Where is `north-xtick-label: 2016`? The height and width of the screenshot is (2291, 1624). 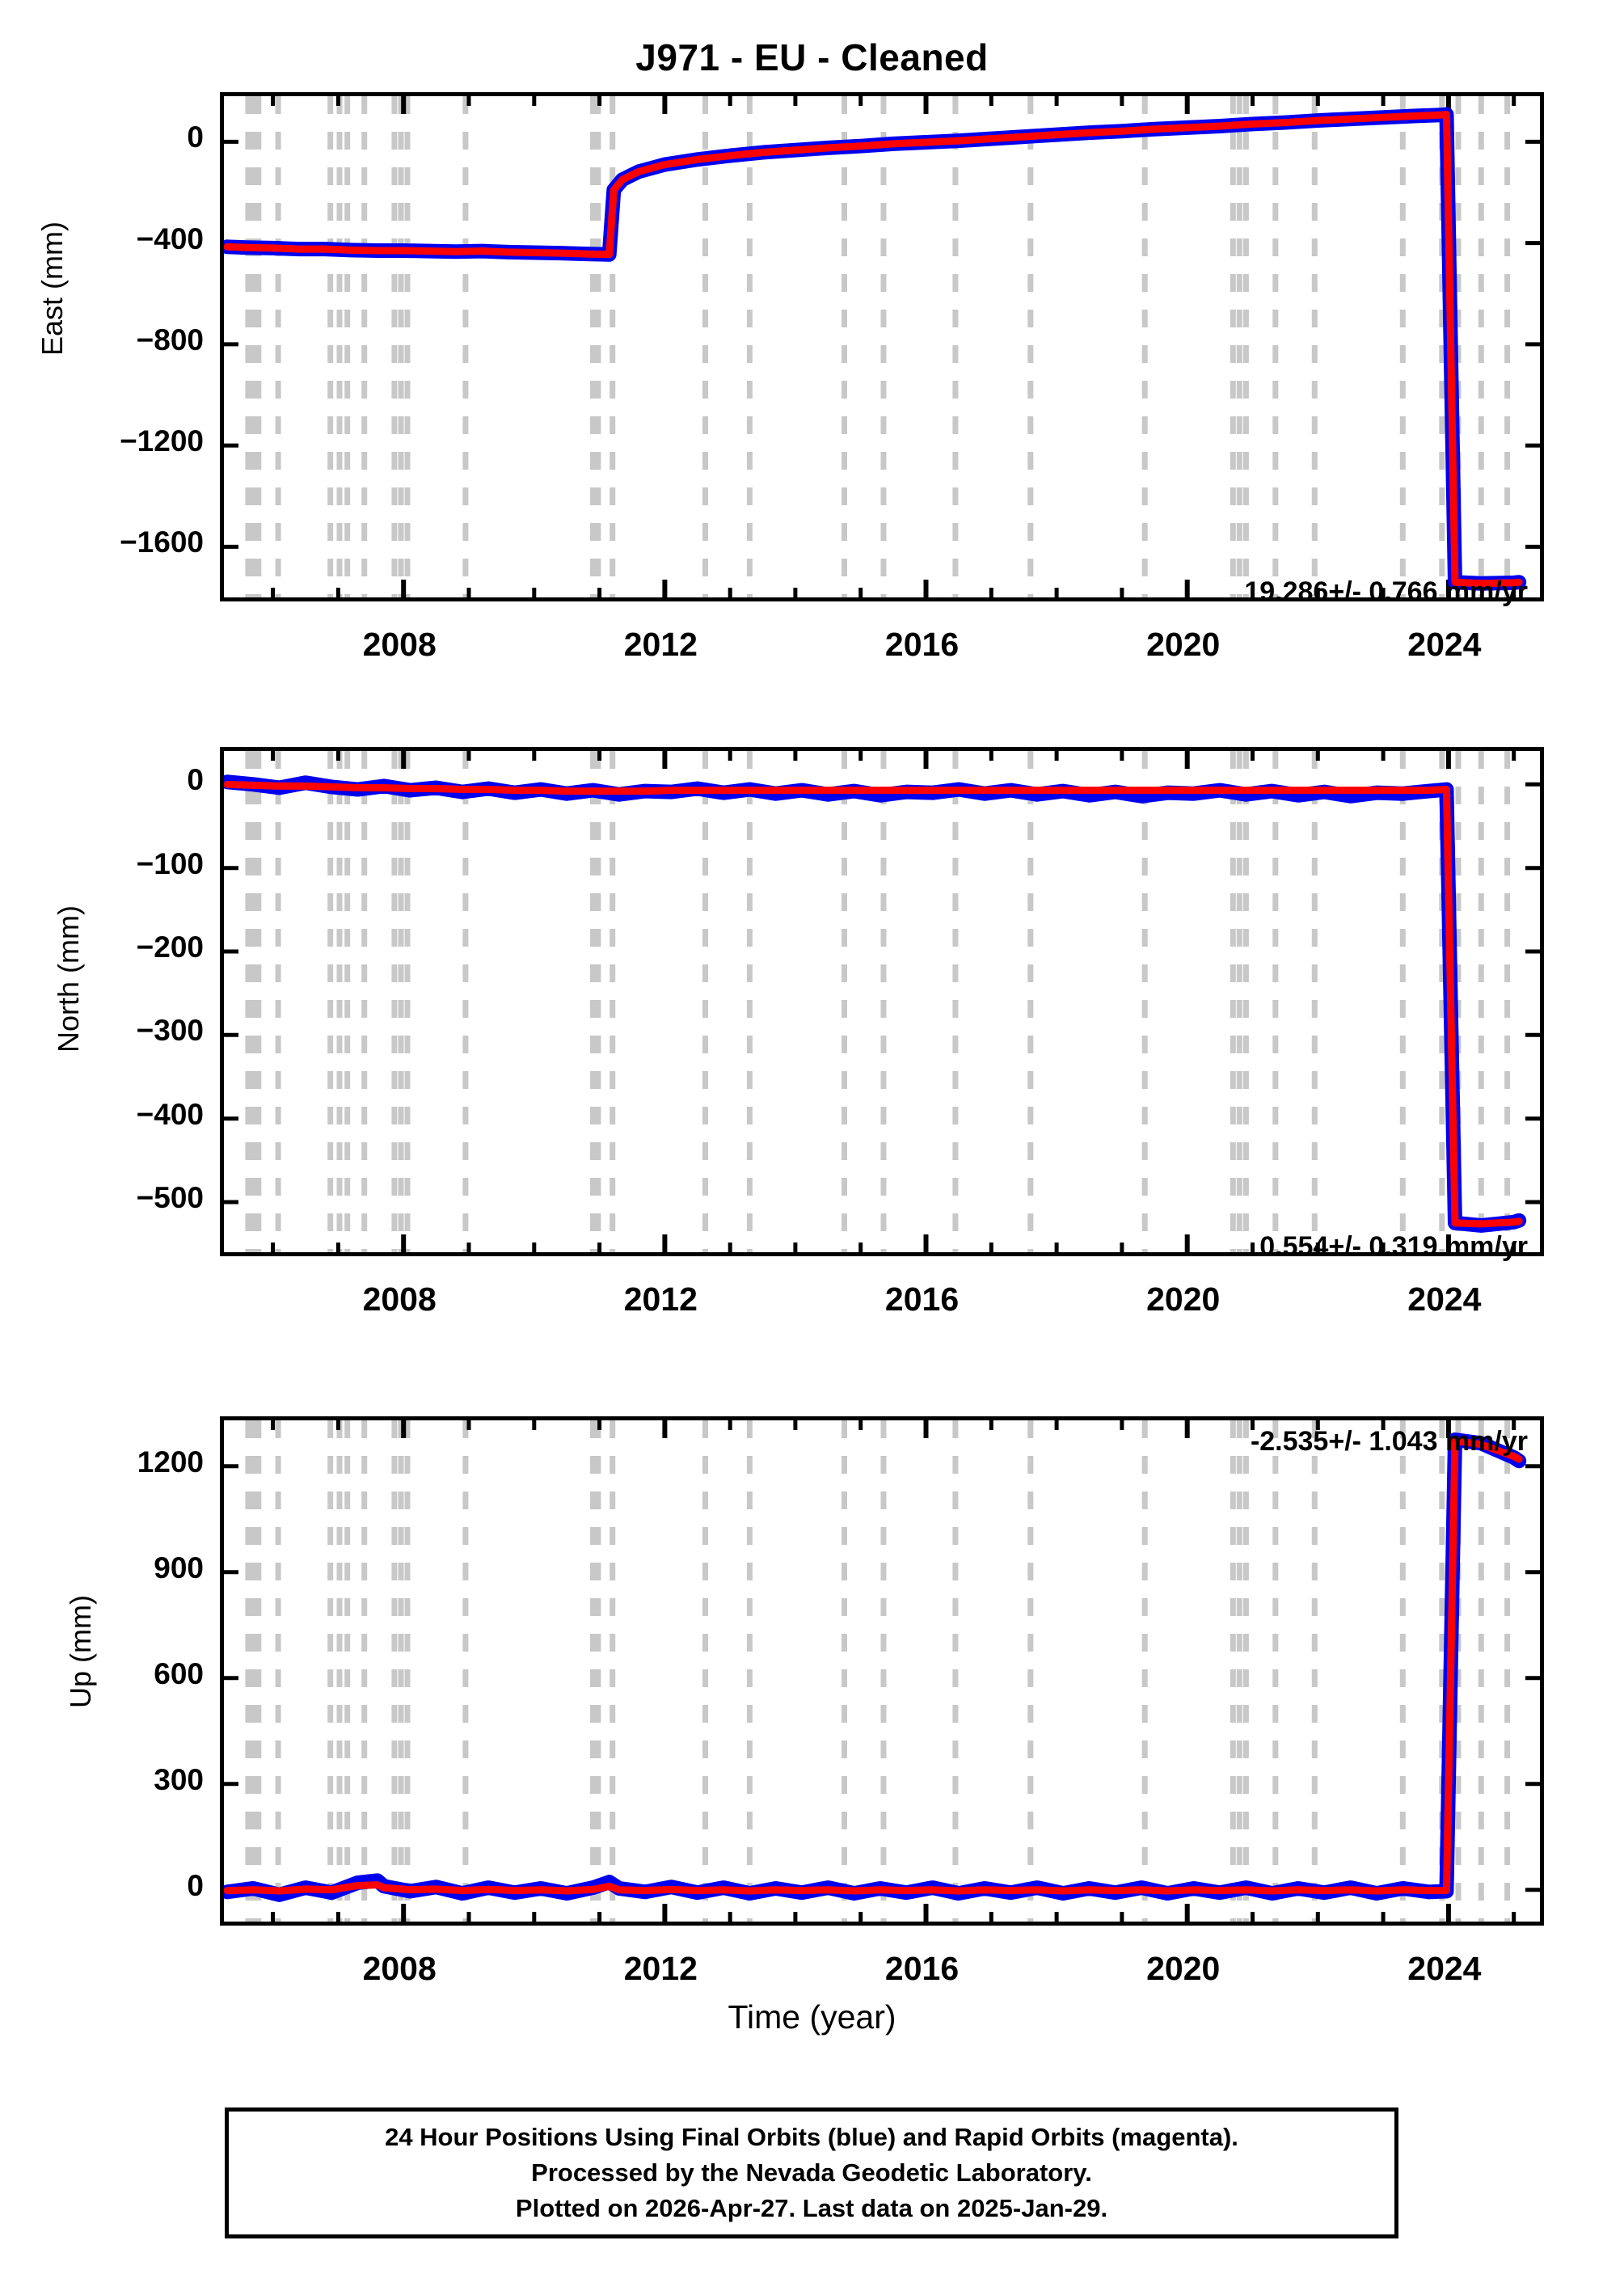 north-xtick-label: 2016 is located at coordinates (922, 1299).